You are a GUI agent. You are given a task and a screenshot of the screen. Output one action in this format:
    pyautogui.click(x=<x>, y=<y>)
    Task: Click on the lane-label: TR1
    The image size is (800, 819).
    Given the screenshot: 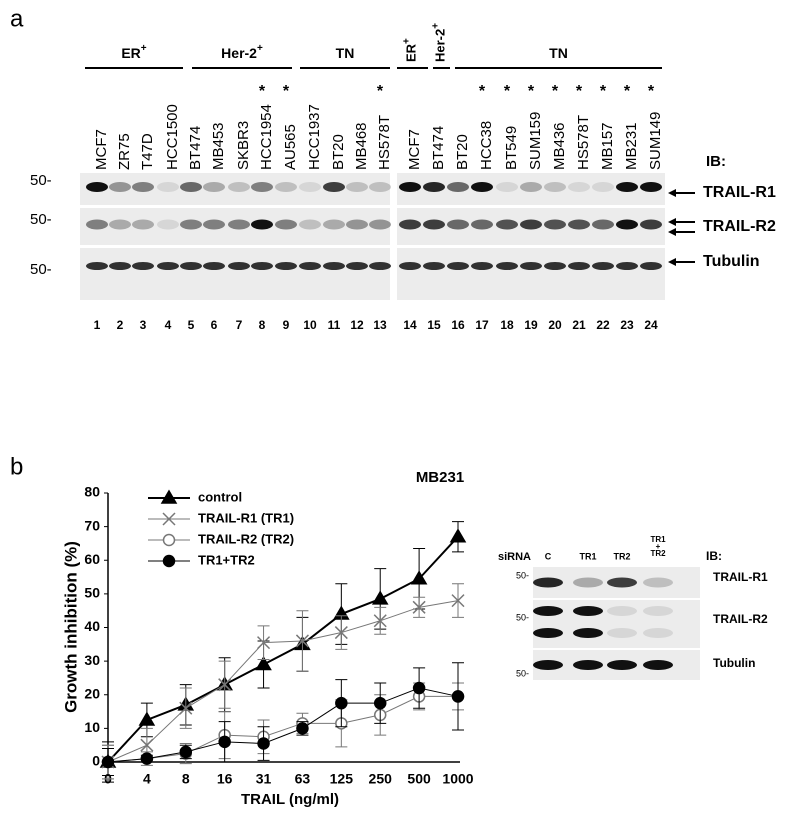 What is the action you would take?
    pyautogui.click(x=587, y=556)
    